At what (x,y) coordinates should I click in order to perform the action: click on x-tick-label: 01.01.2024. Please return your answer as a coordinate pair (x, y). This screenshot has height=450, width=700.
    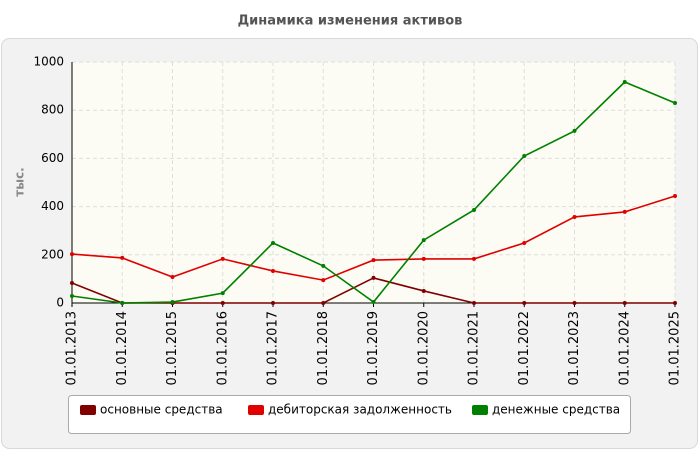
    Looking at the image, I should click on (624, 348).